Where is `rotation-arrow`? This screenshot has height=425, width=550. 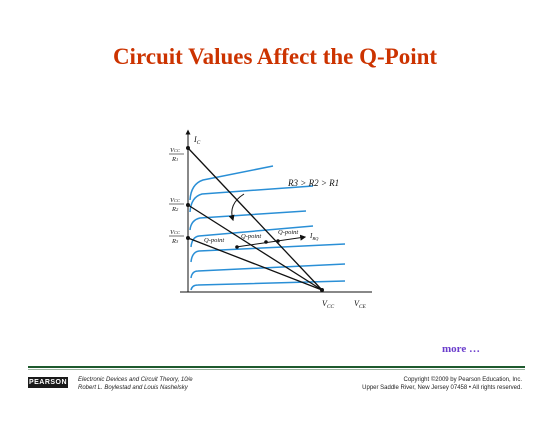 rotation-arrow is located at coordinates (236, 207).